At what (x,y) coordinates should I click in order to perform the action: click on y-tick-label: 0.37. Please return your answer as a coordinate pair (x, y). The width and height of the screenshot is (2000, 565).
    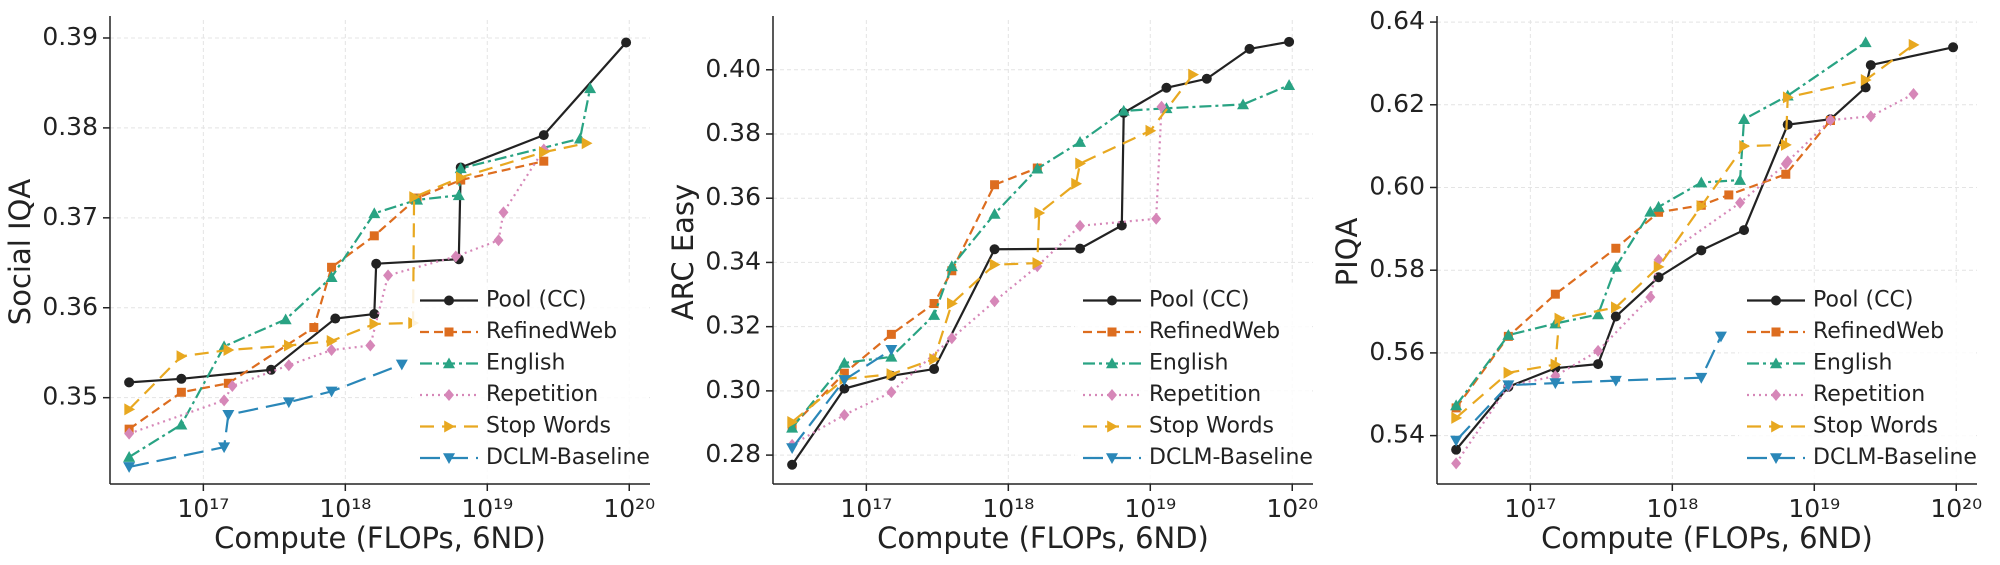
    Looking at the image, I should click on (70, 216).